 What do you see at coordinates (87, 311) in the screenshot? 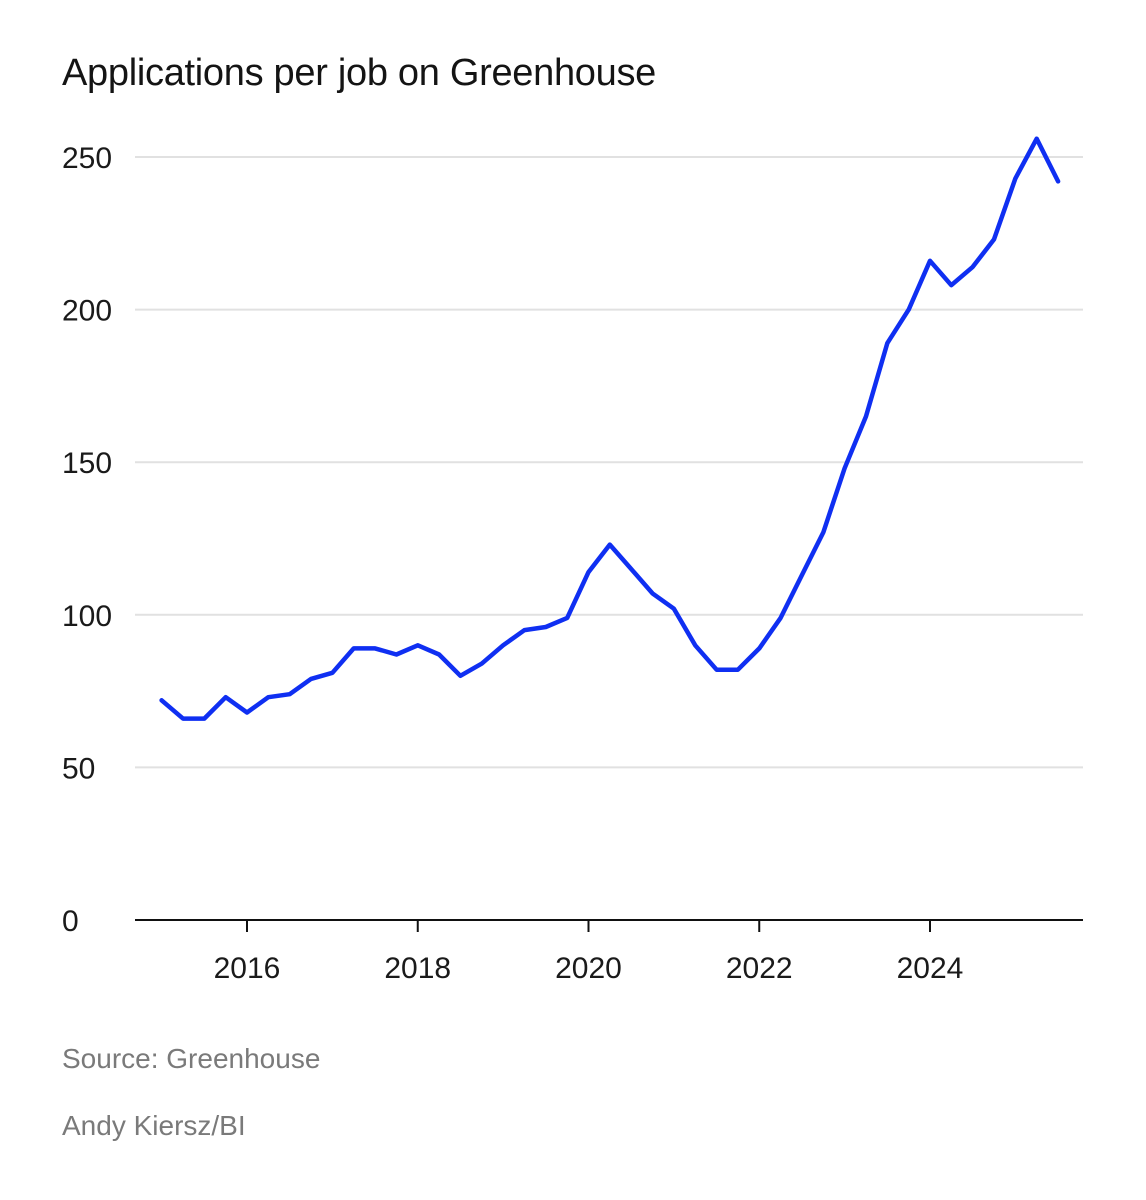
I see `y-tick-label: 200` at bounding box center [87, 311].